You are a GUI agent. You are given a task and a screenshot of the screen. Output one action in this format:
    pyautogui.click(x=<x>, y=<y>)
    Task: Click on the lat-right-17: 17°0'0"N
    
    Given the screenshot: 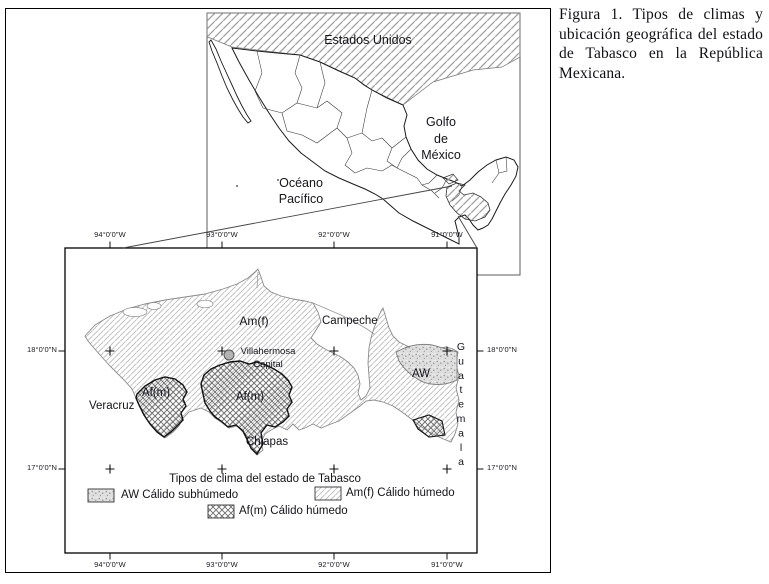 What is the action you would take?
    pyautogui.click(x=502, y=467)
    